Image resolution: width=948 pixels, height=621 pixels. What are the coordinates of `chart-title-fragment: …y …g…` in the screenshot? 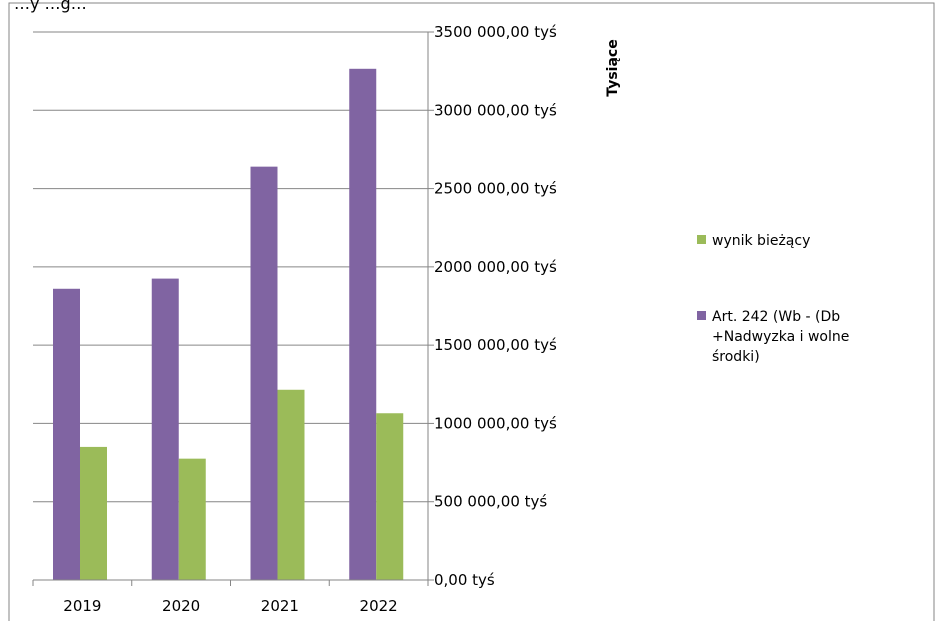 It's located at (50, 6).